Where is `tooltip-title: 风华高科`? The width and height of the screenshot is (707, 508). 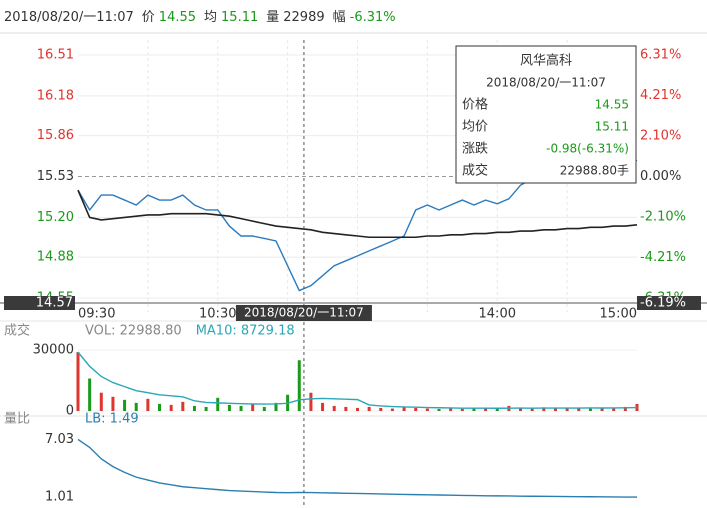
tooltip-title: 风华高科 is located at coordinates (546, 61).